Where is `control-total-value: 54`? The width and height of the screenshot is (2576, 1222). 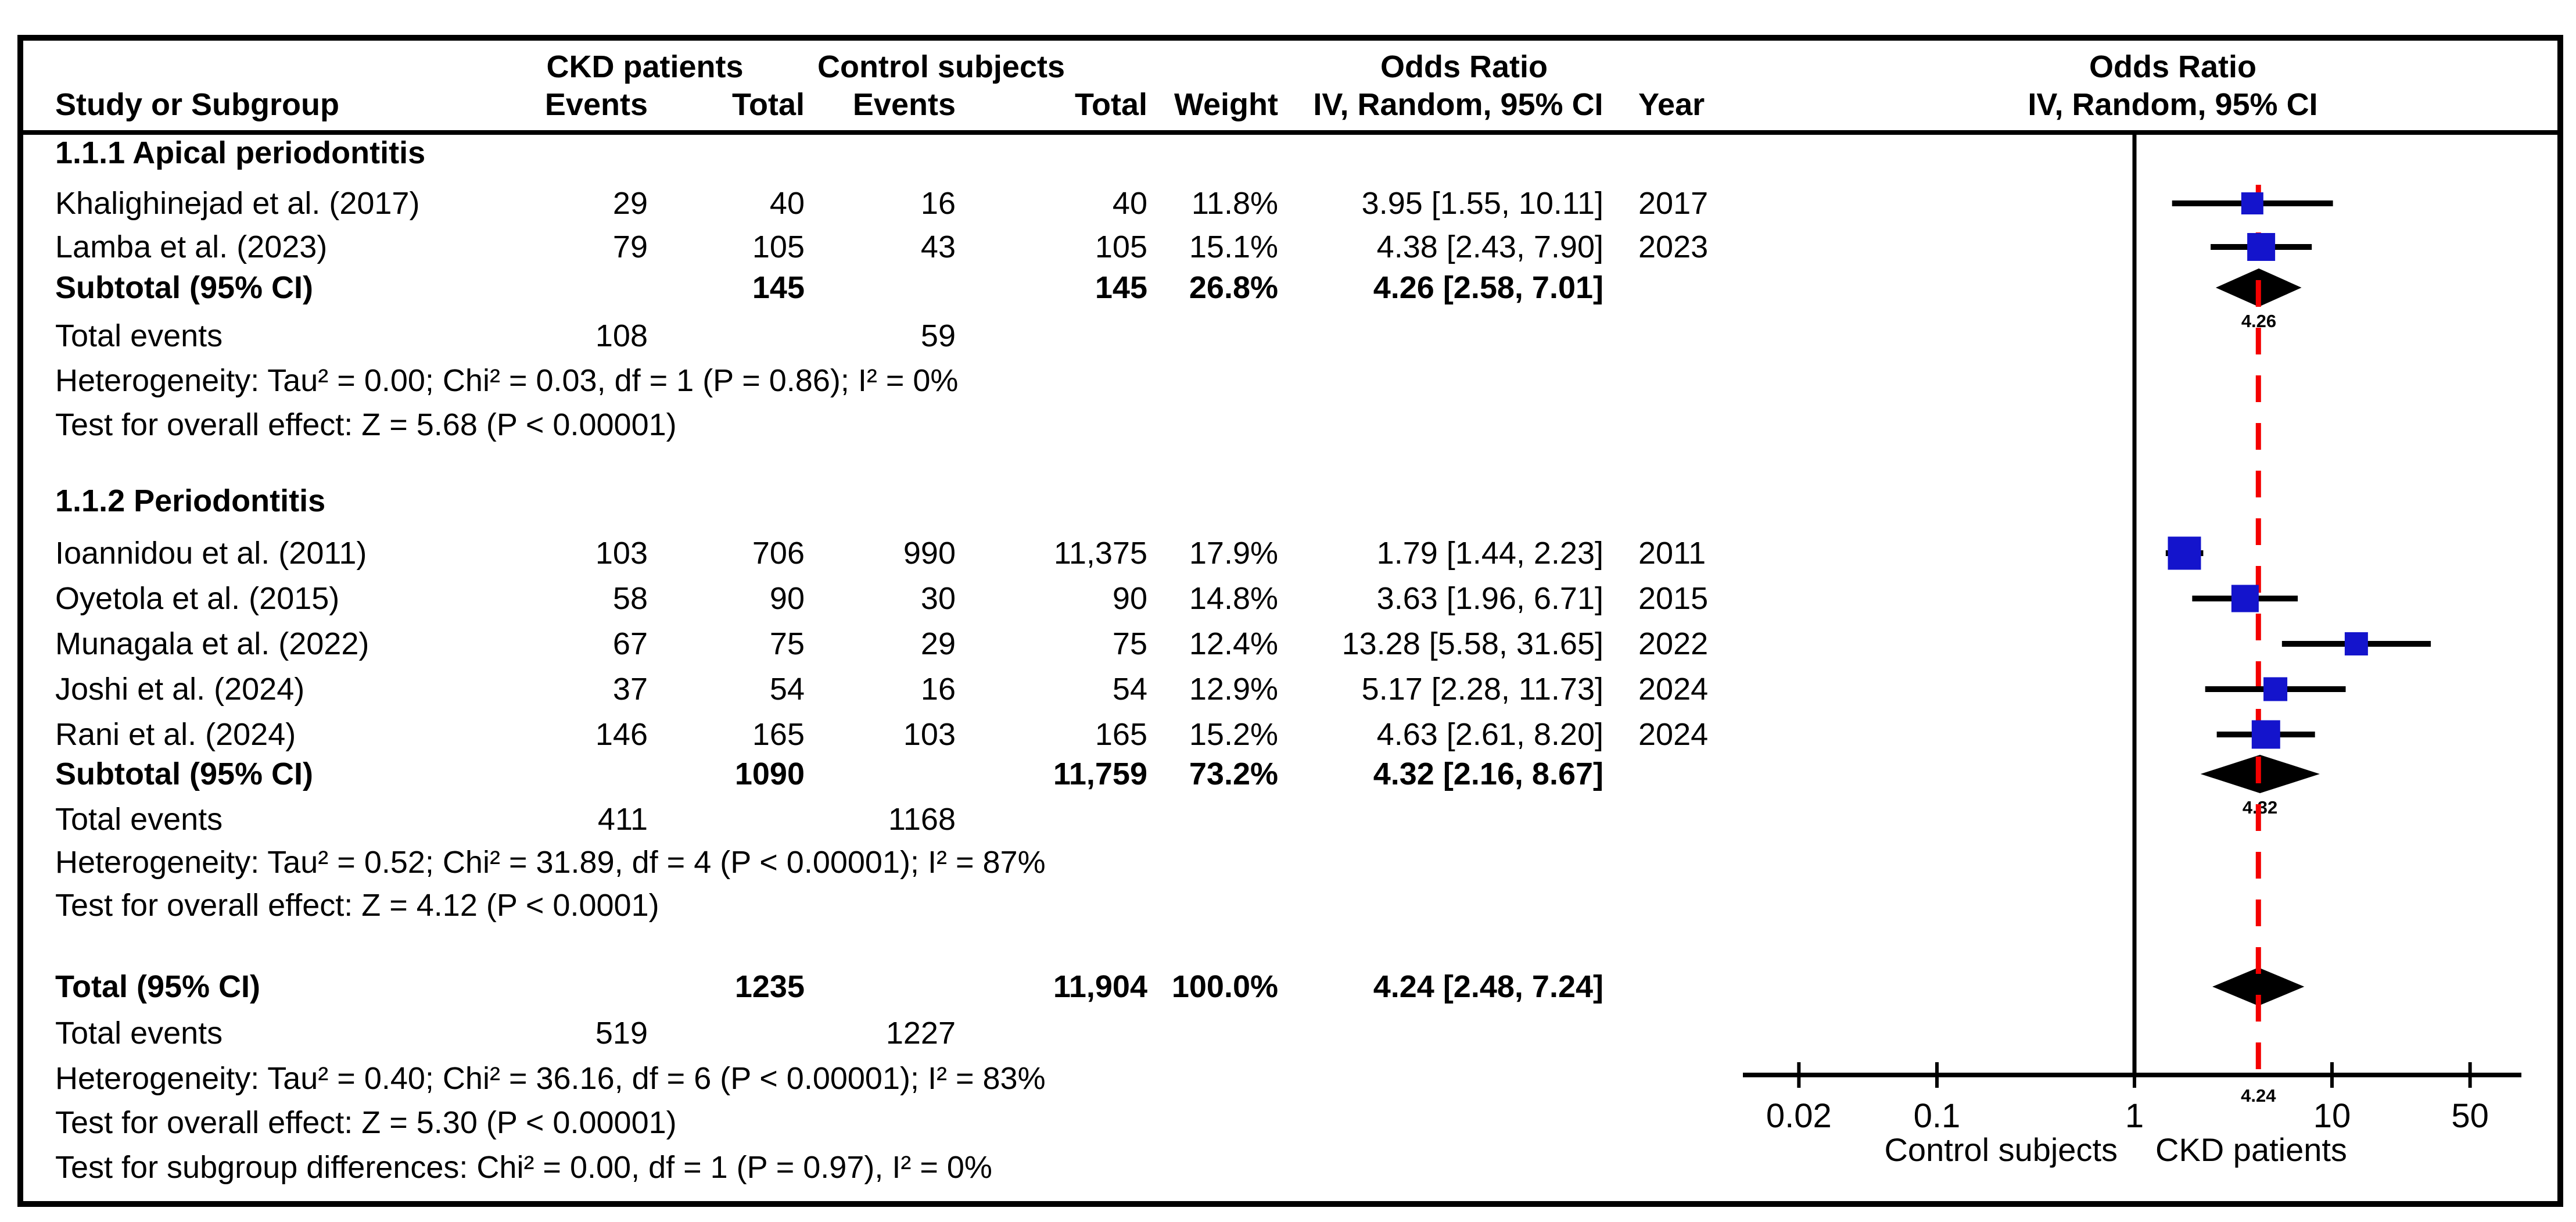
control-total-value: 54 is located at coordinates (1129, 690).